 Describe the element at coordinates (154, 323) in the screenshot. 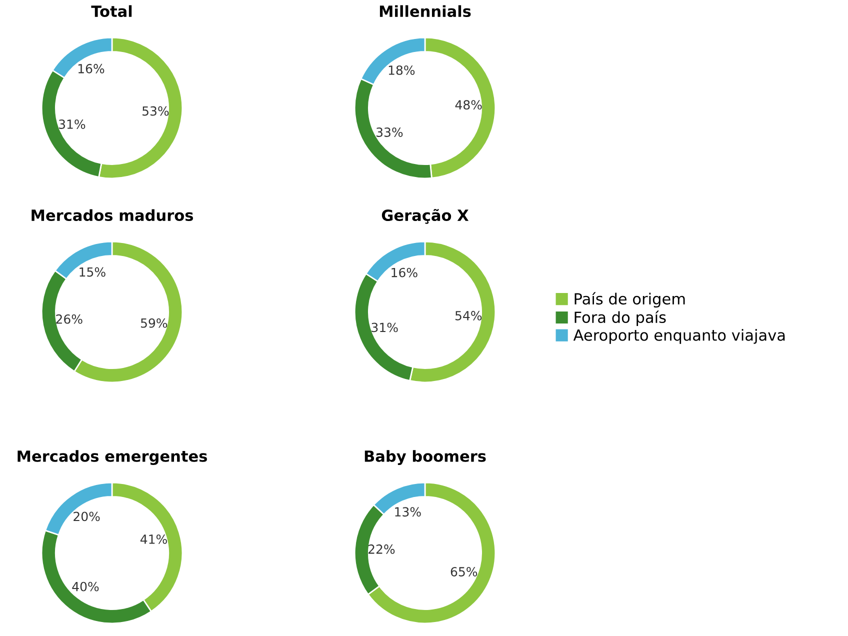

I see `data-label: 59%` at that location.